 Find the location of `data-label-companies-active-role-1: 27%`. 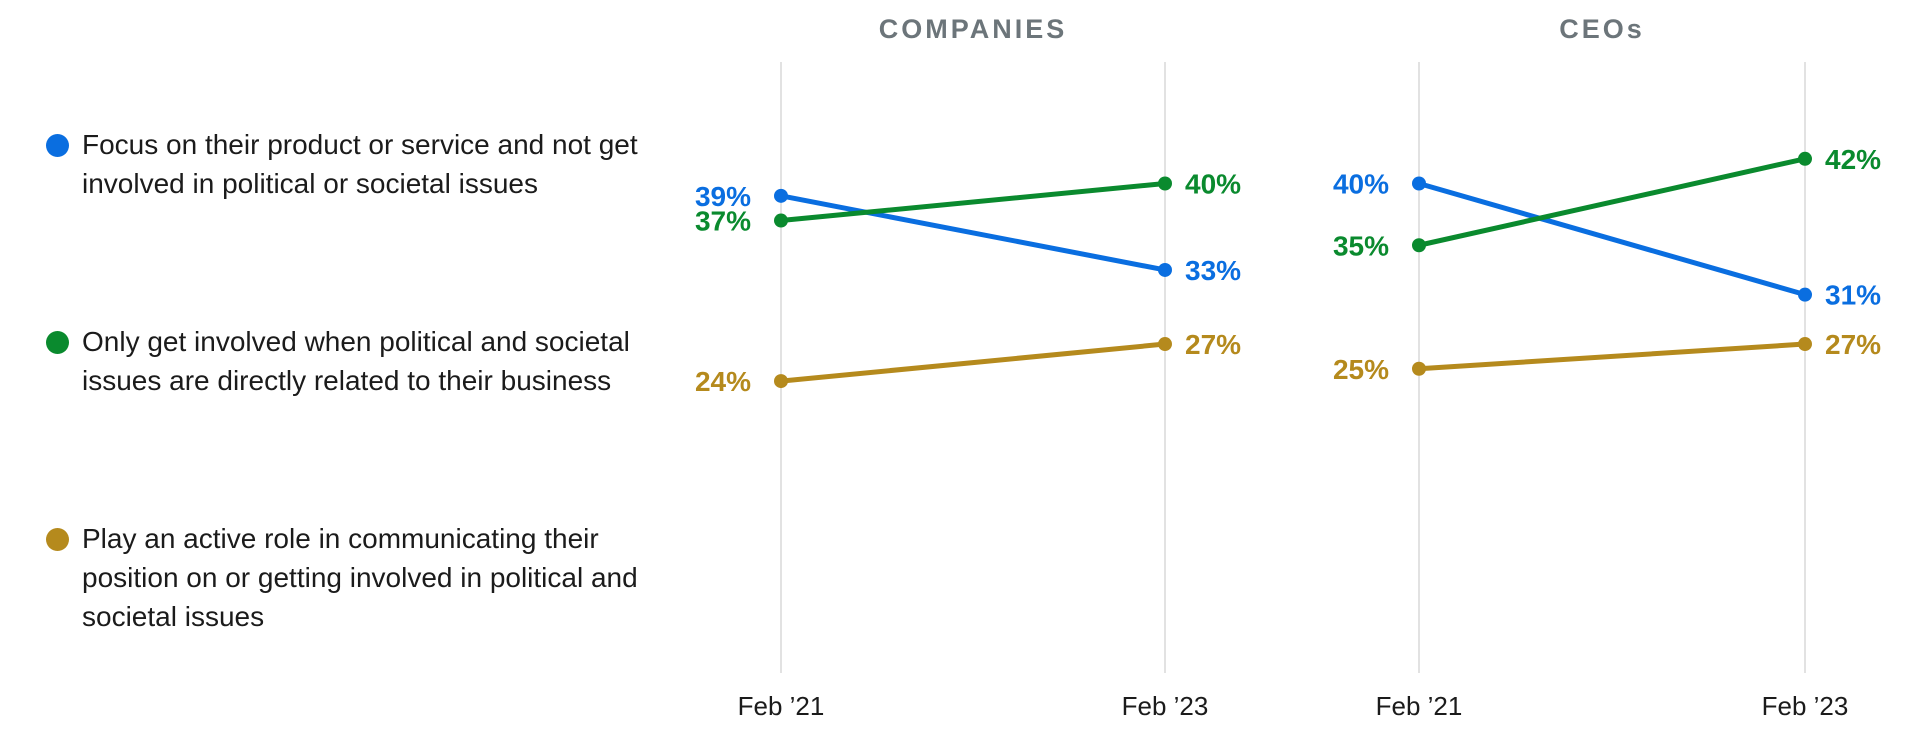

data-label-companies-active-role-1: 27% is located at coordinates (1213, 344).